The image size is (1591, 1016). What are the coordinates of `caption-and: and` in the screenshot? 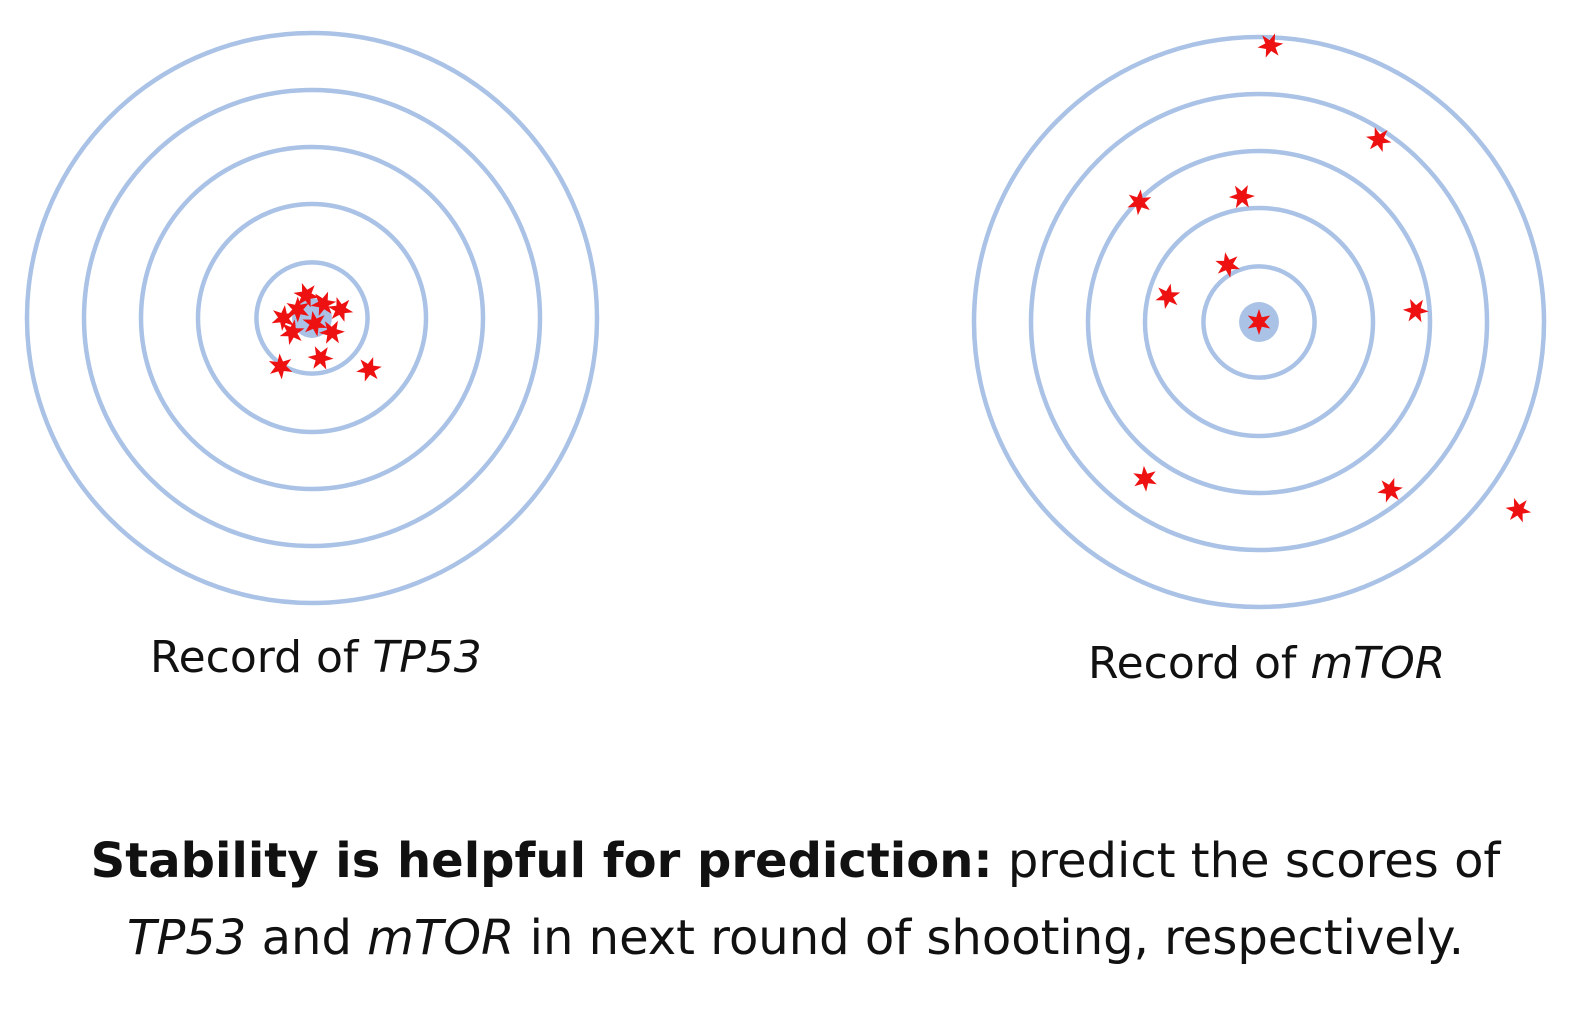 It's located at (307, 938).